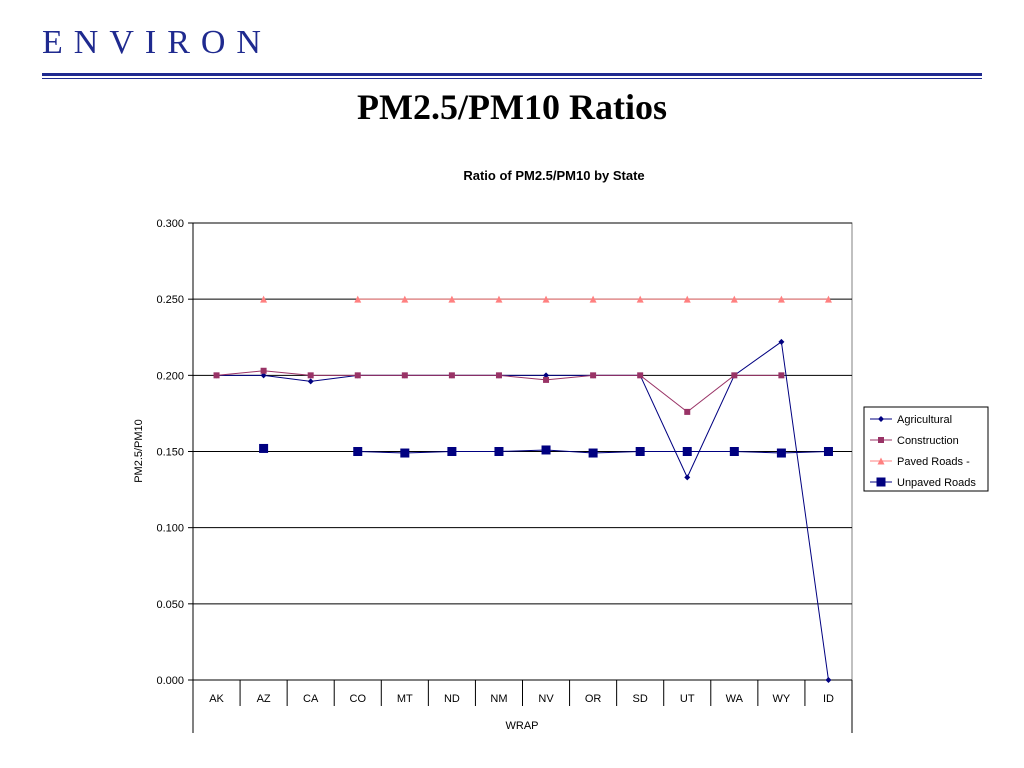  I want to click on x-tick-label: AK, so click(216, 699).